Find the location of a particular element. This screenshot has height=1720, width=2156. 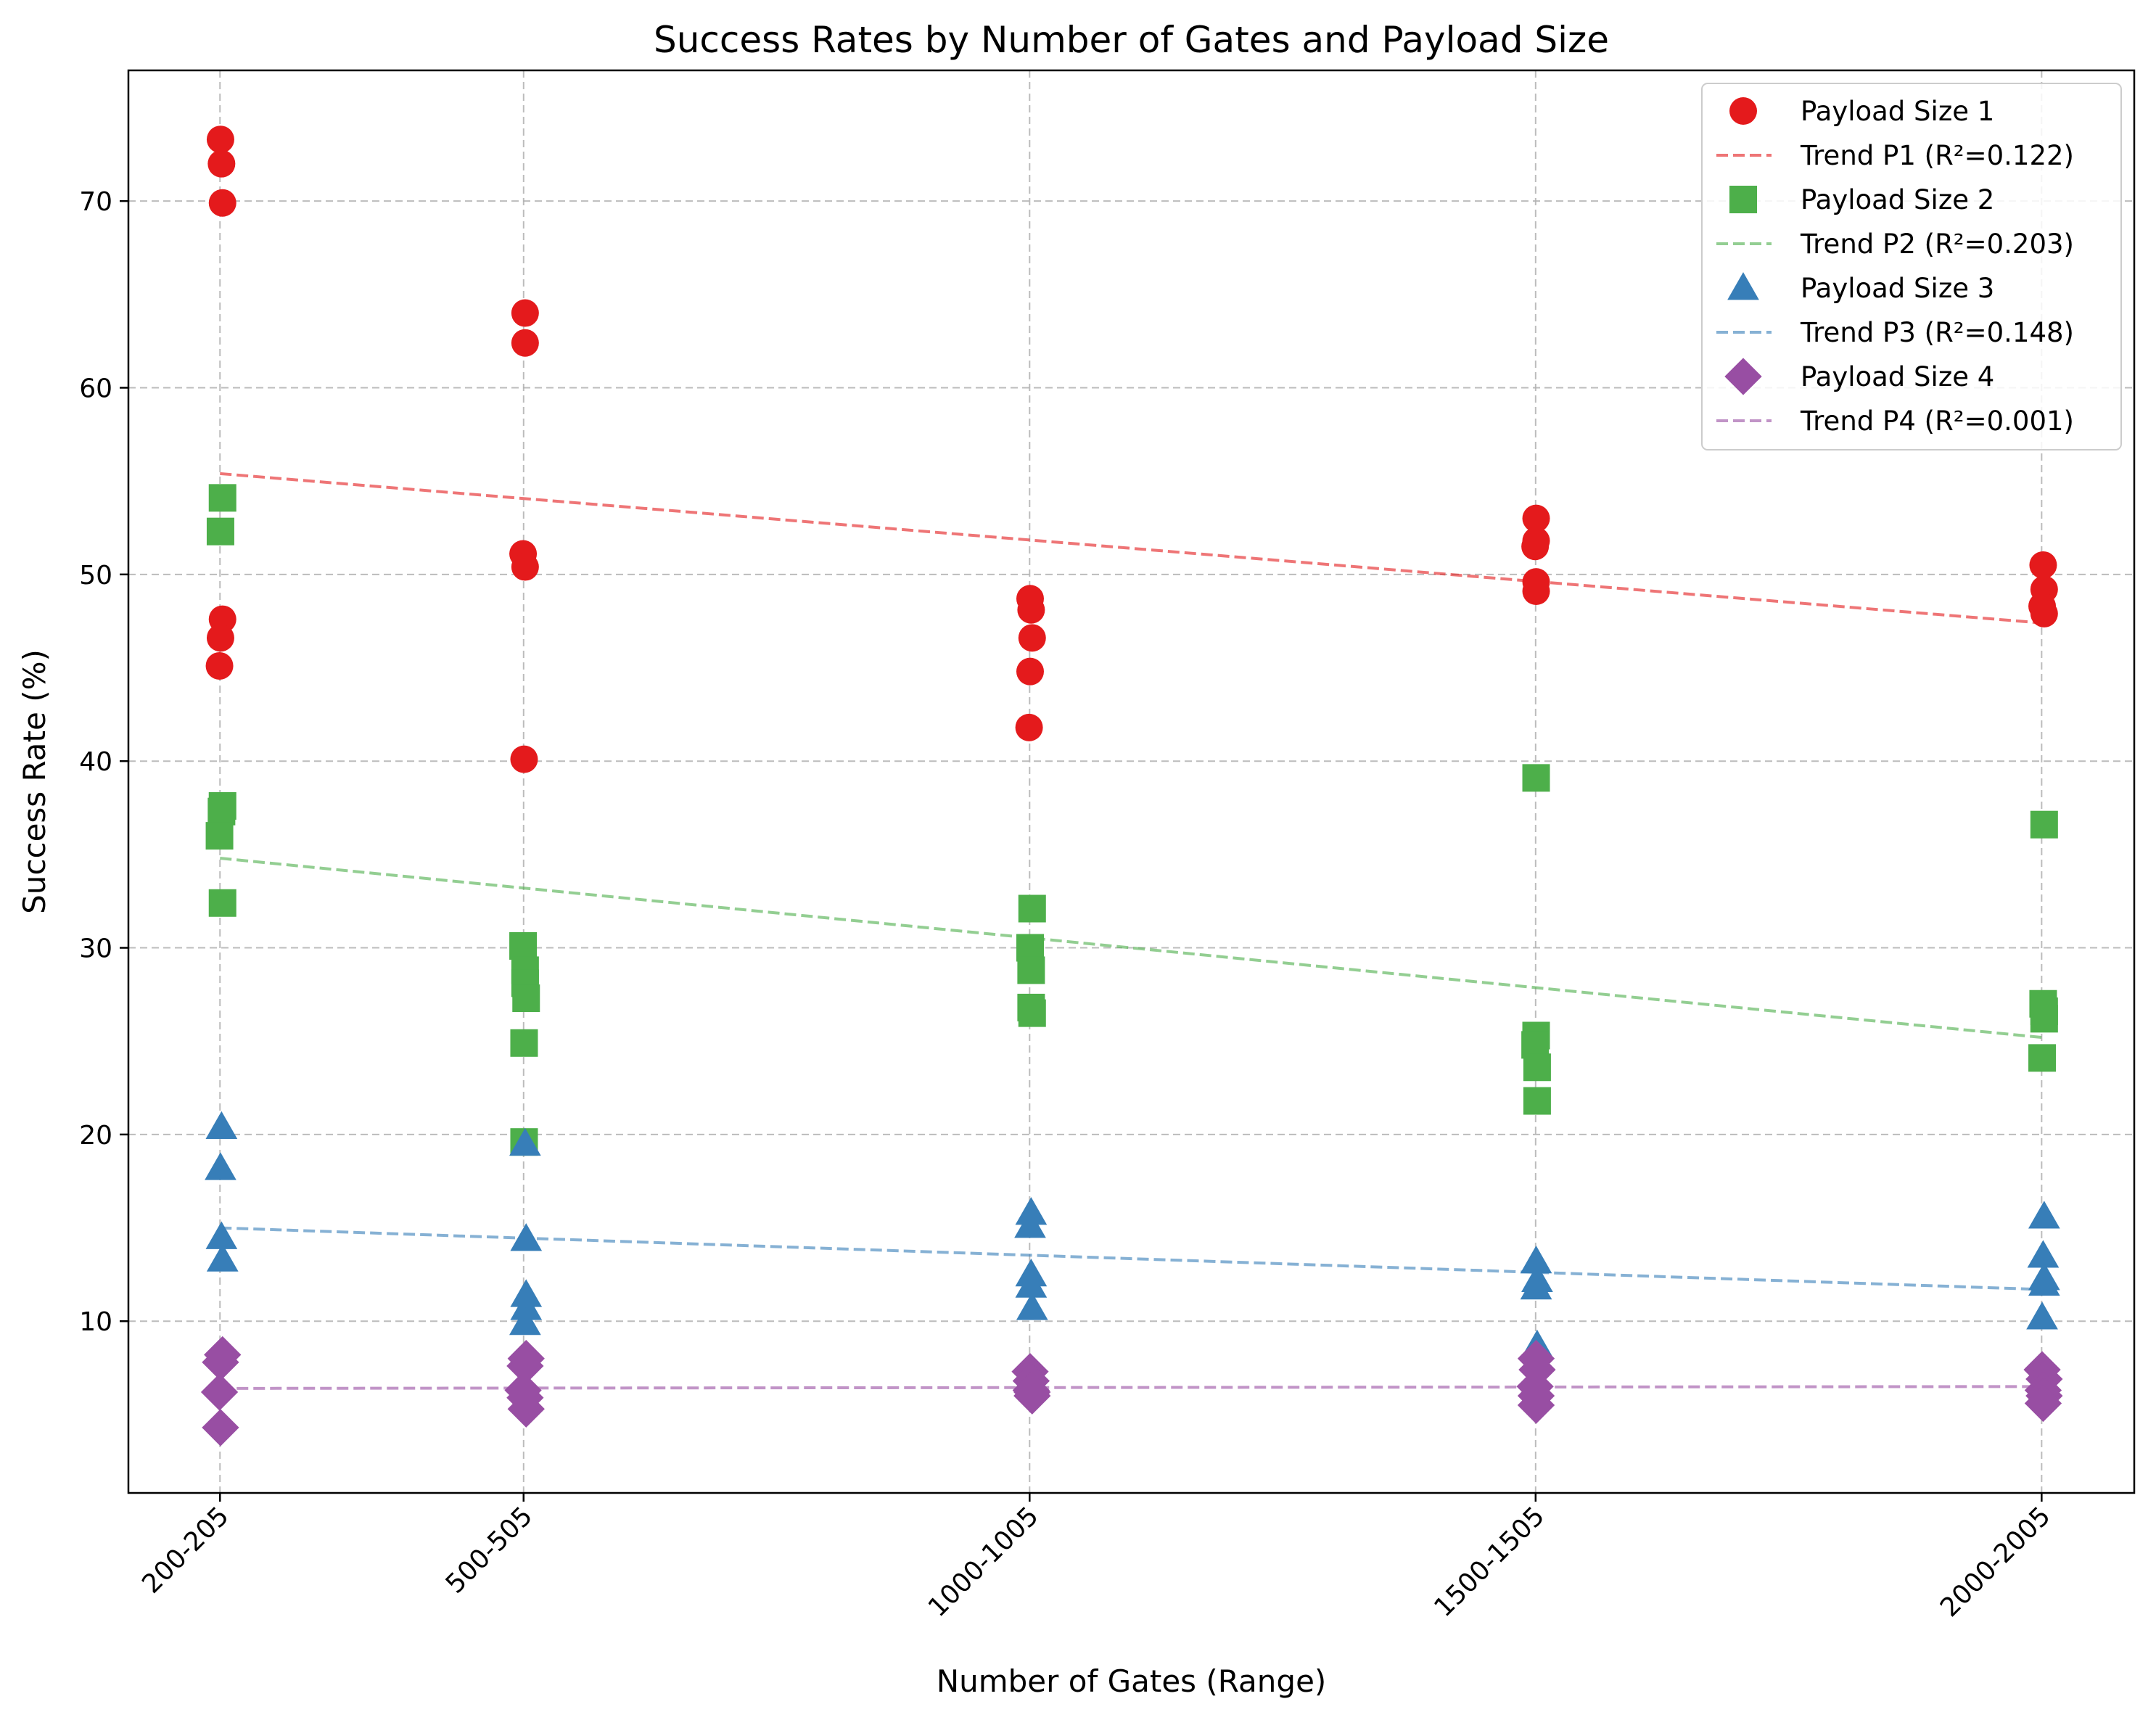

trend-line-p1 is located at coordinates (1131, 548).